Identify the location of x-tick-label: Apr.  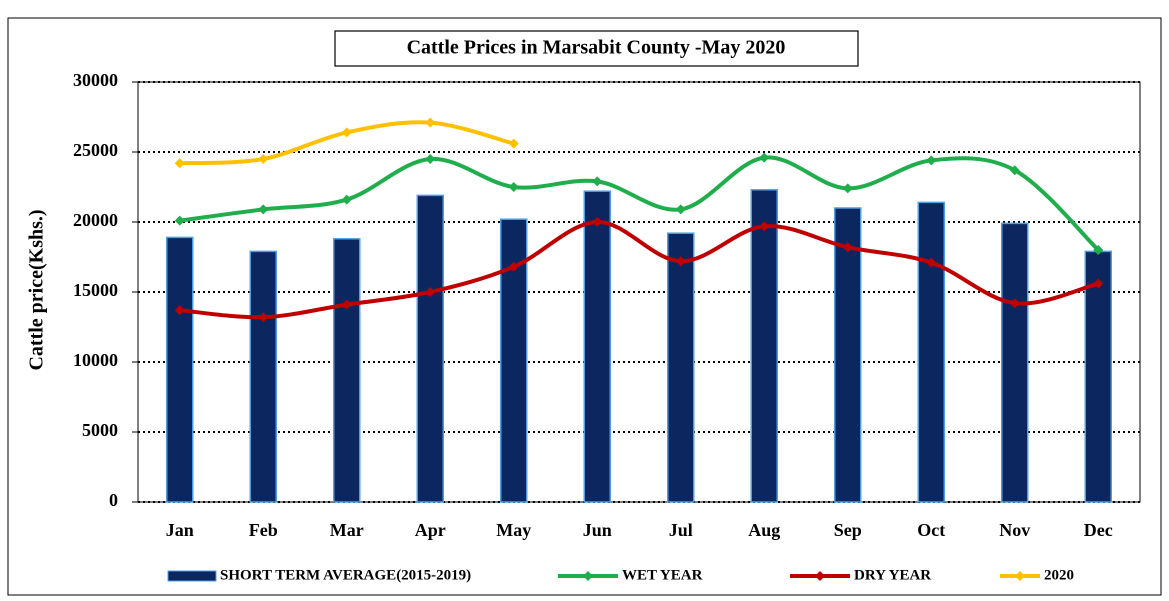
(430, 530).